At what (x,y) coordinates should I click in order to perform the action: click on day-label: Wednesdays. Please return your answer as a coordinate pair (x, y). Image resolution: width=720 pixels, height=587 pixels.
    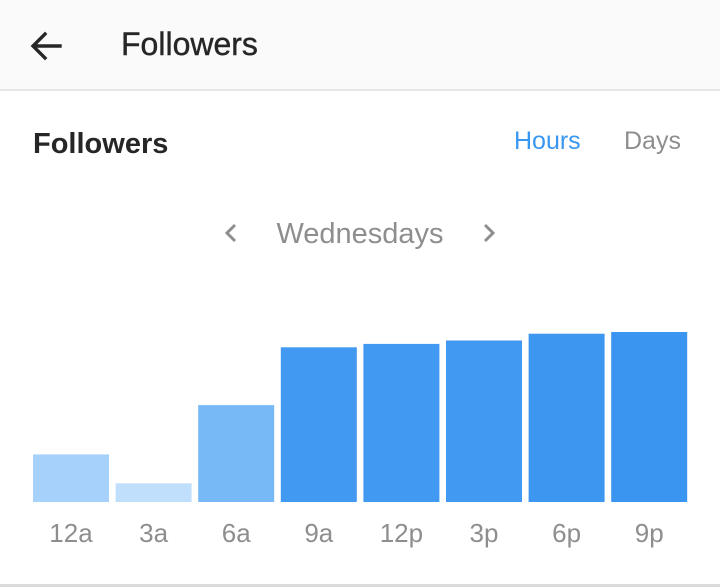
    Looking at the image, I should click on (360, 234).